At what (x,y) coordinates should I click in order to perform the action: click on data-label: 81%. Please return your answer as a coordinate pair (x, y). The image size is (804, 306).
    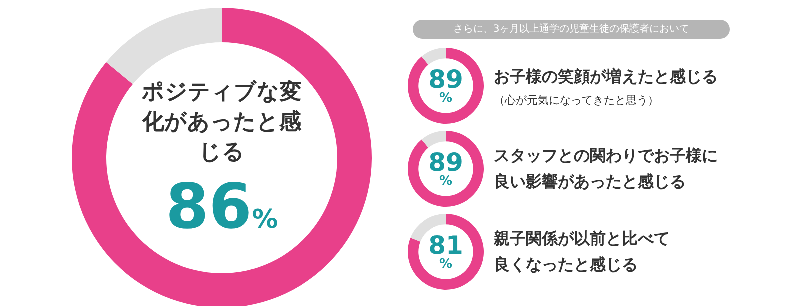
    Looking at the image, I should click on (446, 251).